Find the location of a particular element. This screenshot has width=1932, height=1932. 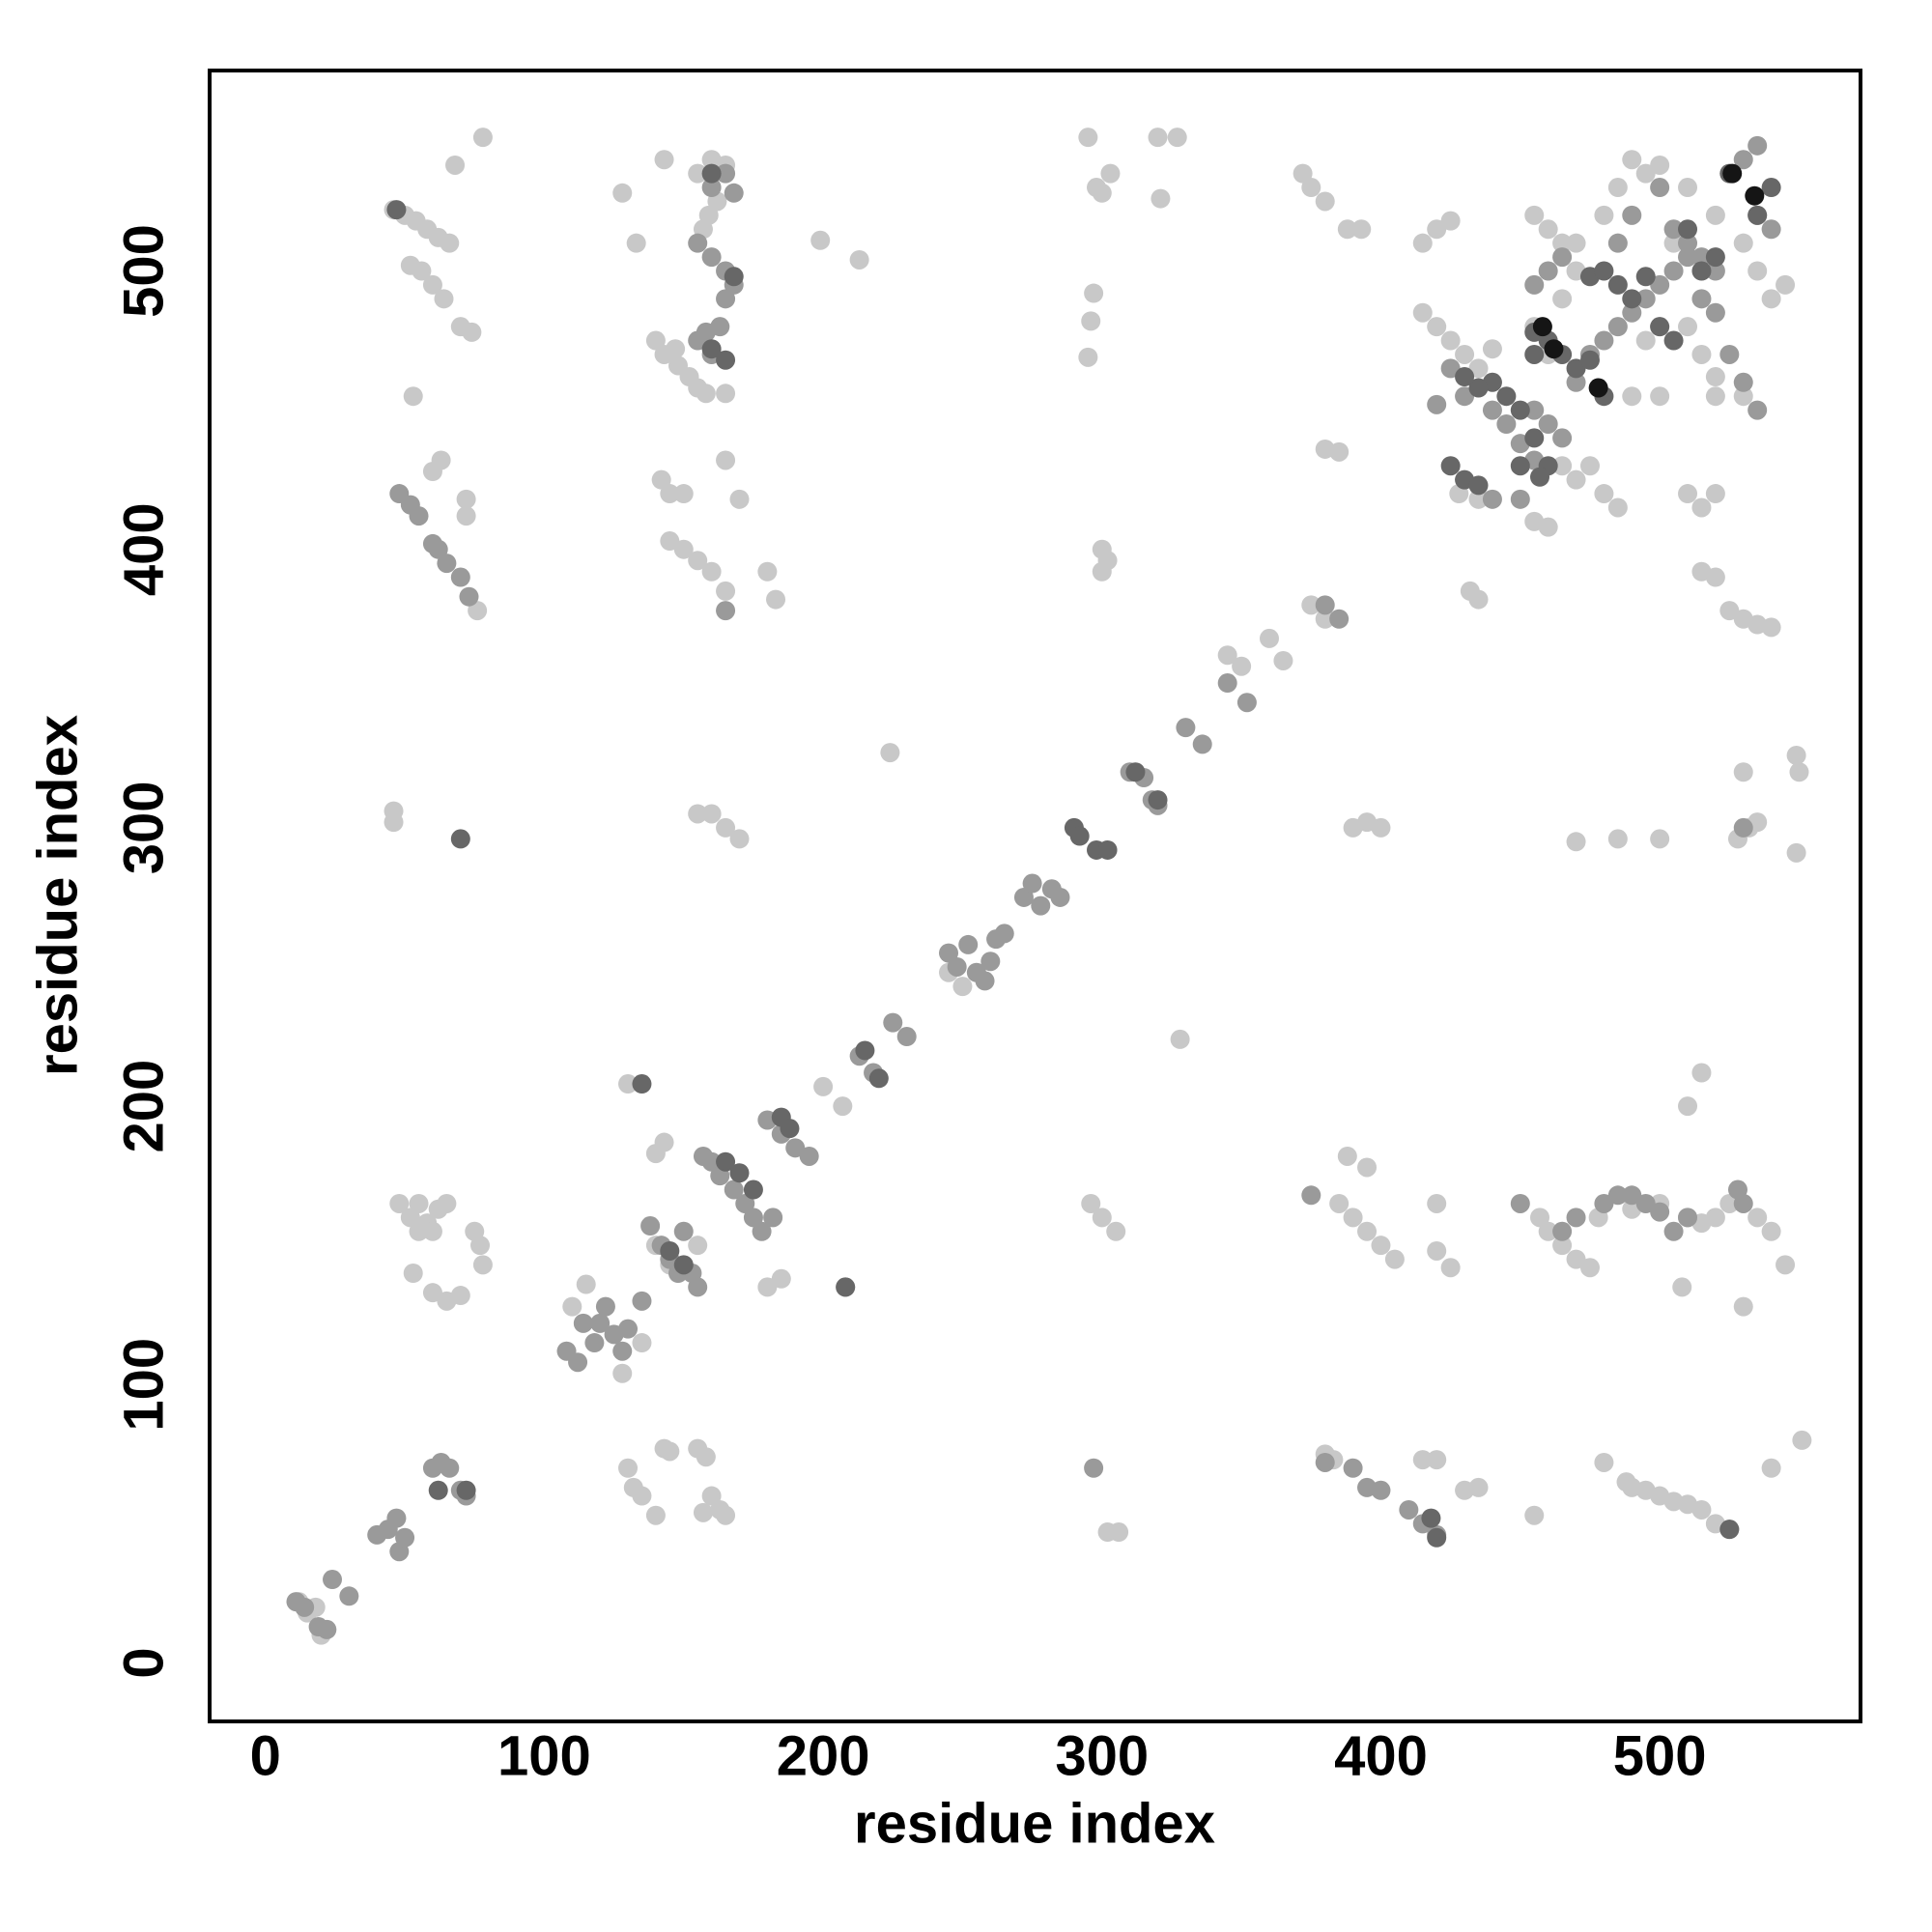

y-tick-label: 500 is located at coordinates (143, 271).